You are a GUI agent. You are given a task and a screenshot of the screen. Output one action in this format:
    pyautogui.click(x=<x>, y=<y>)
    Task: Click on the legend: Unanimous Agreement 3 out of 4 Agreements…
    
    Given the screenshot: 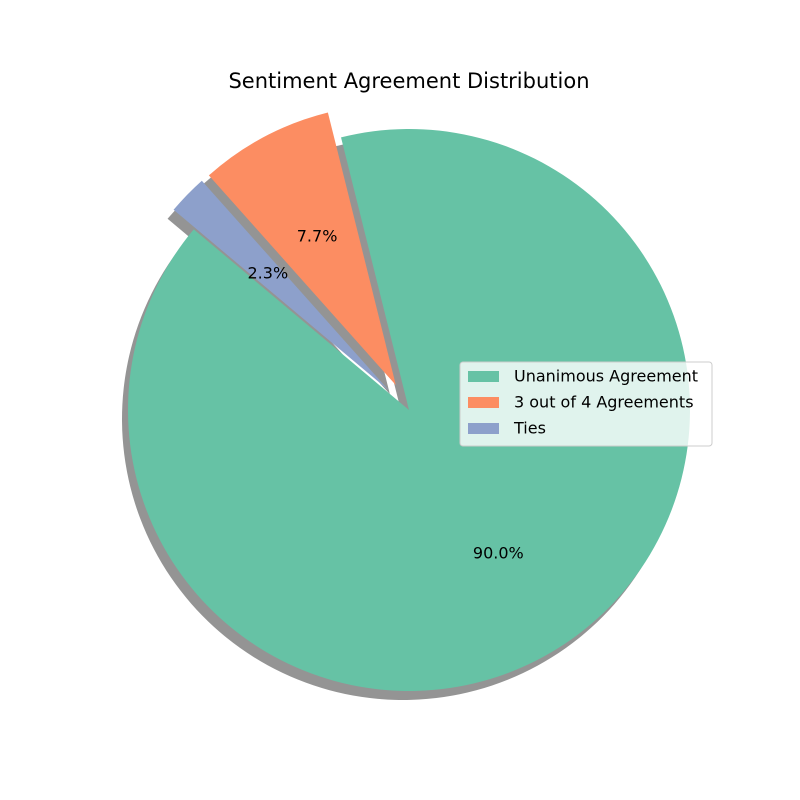 What is the action you would take?
    pyautogui.click(x=586, y=404)
    